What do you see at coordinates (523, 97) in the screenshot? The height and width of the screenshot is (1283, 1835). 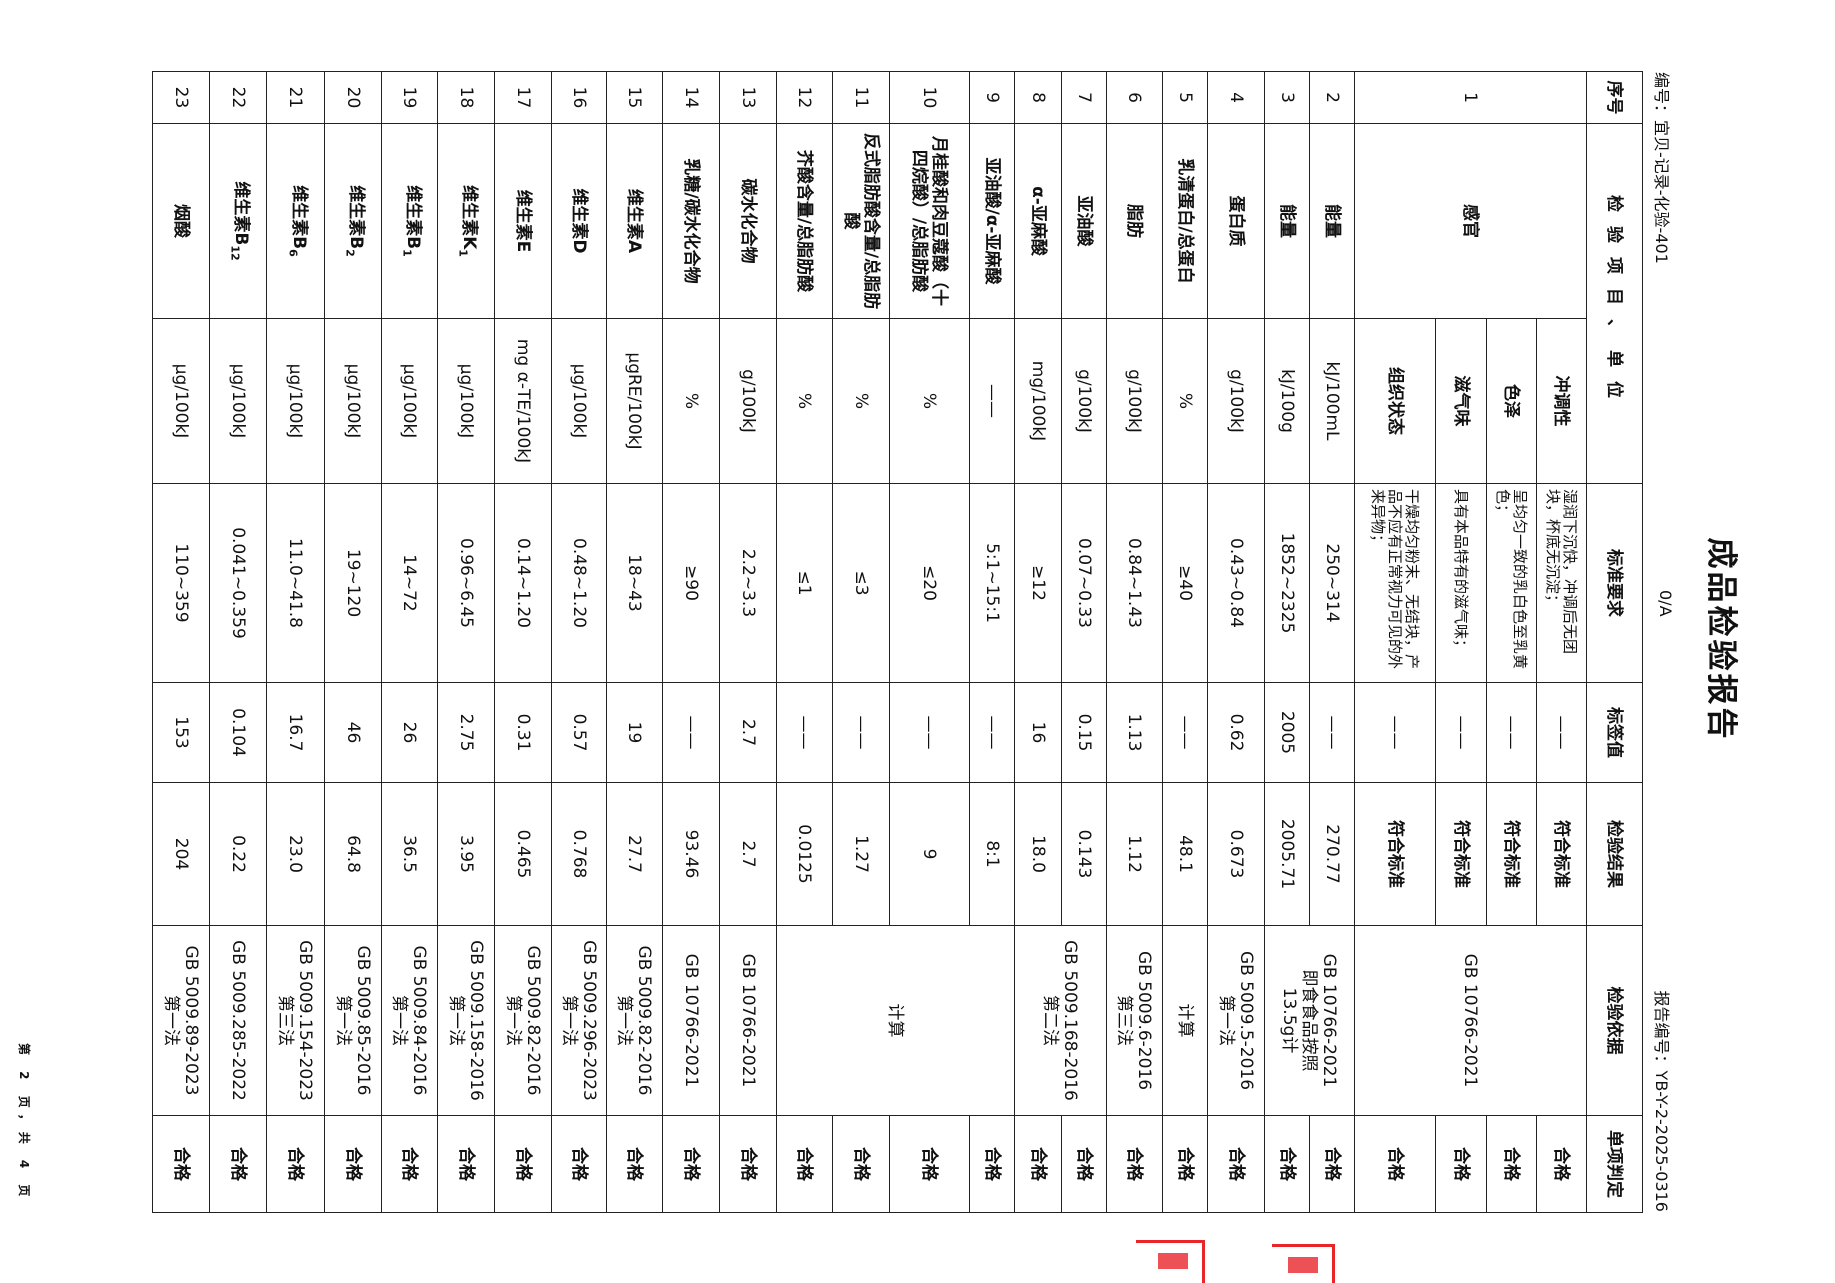 I see `cell-seq: 17` at bounding box center [523, 97].